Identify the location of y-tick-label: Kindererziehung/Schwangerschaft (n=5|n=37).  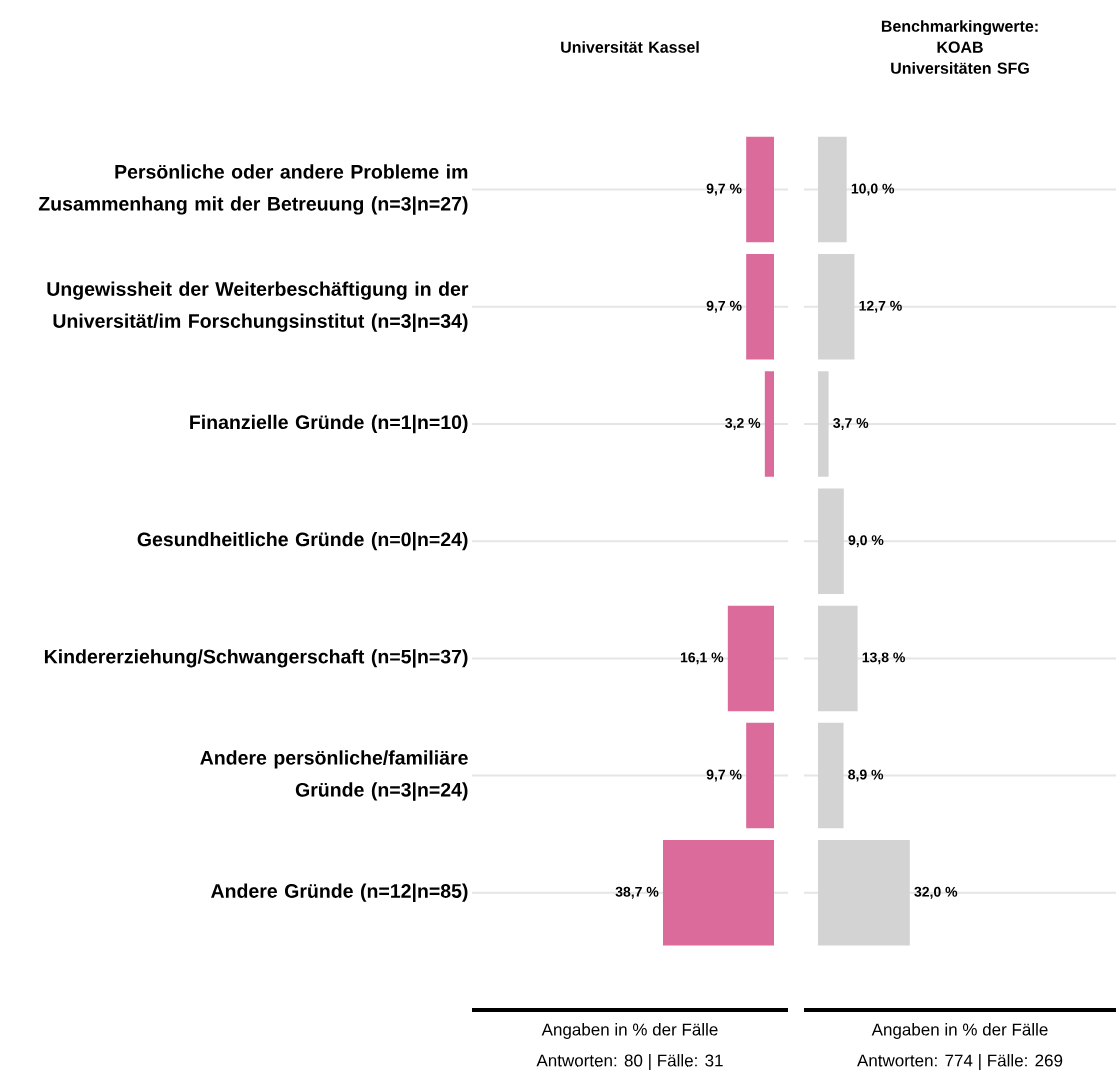
(256, 658).